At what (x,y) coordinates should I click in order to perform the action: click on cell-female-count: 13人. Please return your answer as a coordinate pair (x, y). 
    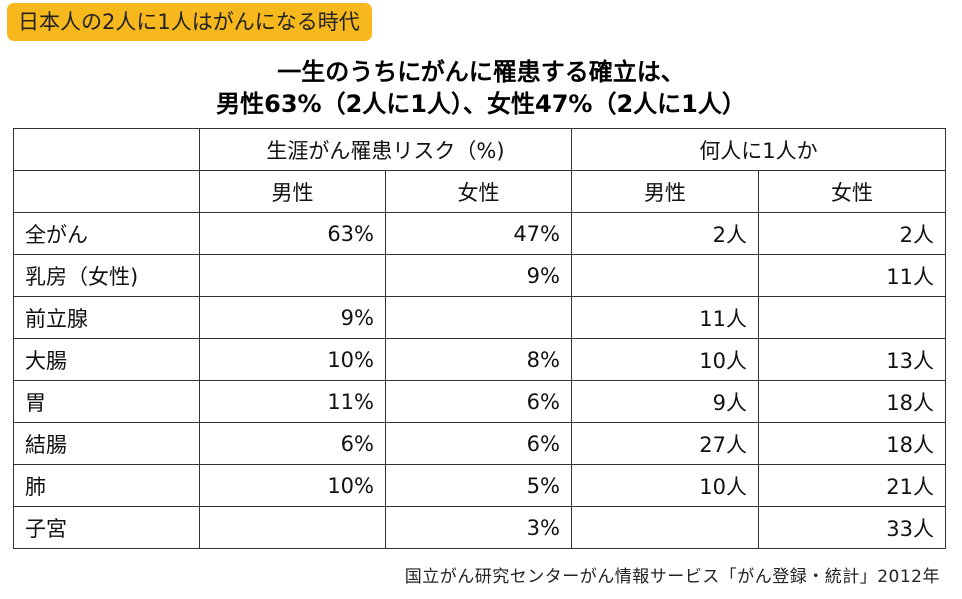
    Looking at the image, I should click on (852, 359).